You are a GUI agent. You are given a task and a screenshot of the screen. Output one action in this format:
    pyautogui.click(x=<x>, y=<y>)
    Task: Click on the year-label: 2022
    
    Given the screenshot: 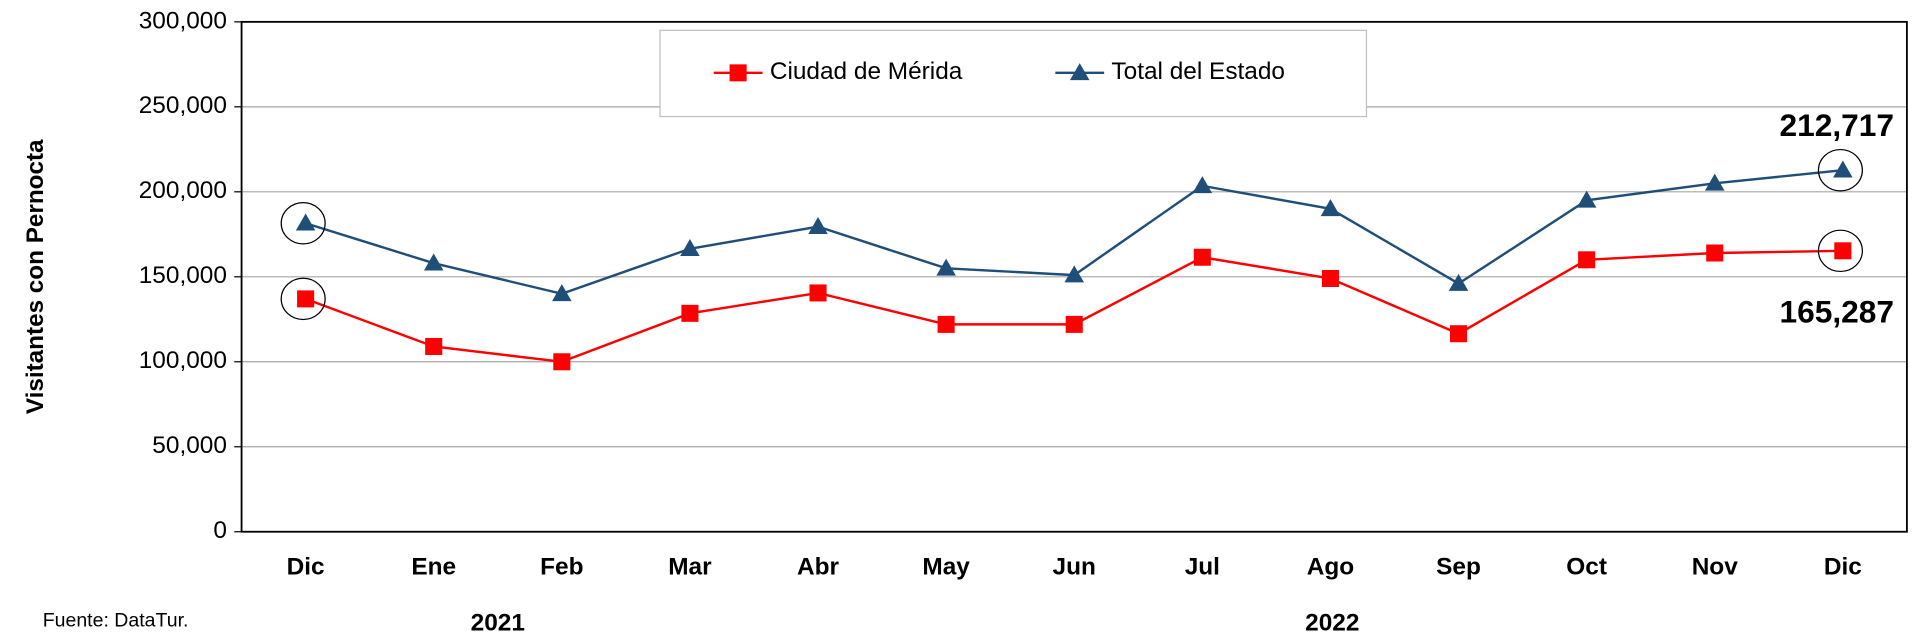 What is the action you would take?
    pyautogui.click(x=1332, y=622)
    